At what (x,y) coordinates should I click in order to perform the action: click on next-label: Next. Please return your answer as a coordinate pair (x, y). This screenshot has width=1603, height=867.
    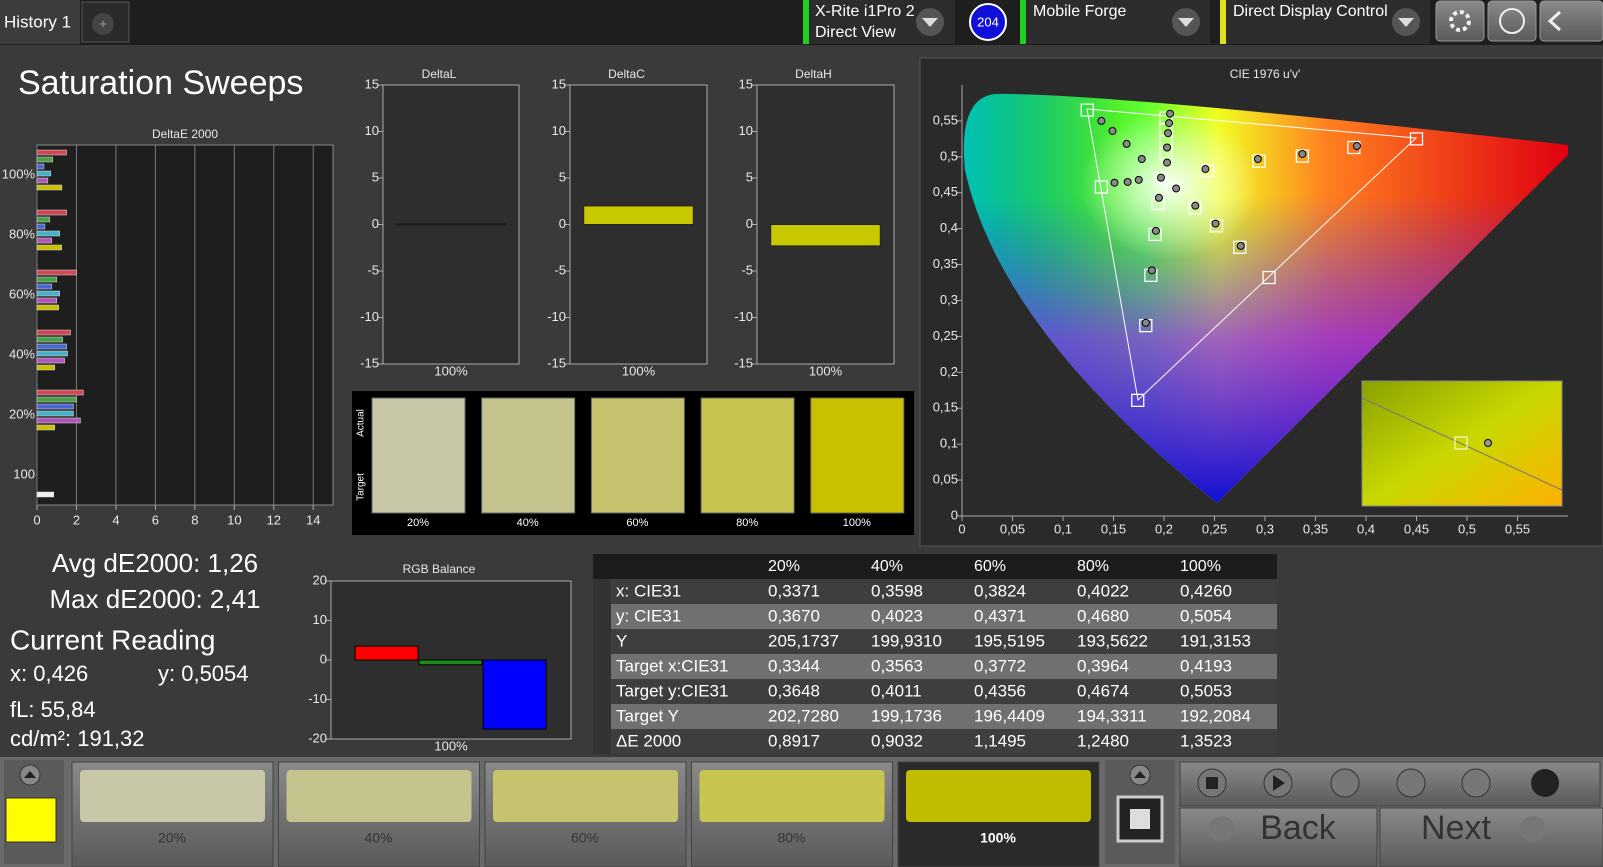
    Looking at the image, I should click on (1456, 828).